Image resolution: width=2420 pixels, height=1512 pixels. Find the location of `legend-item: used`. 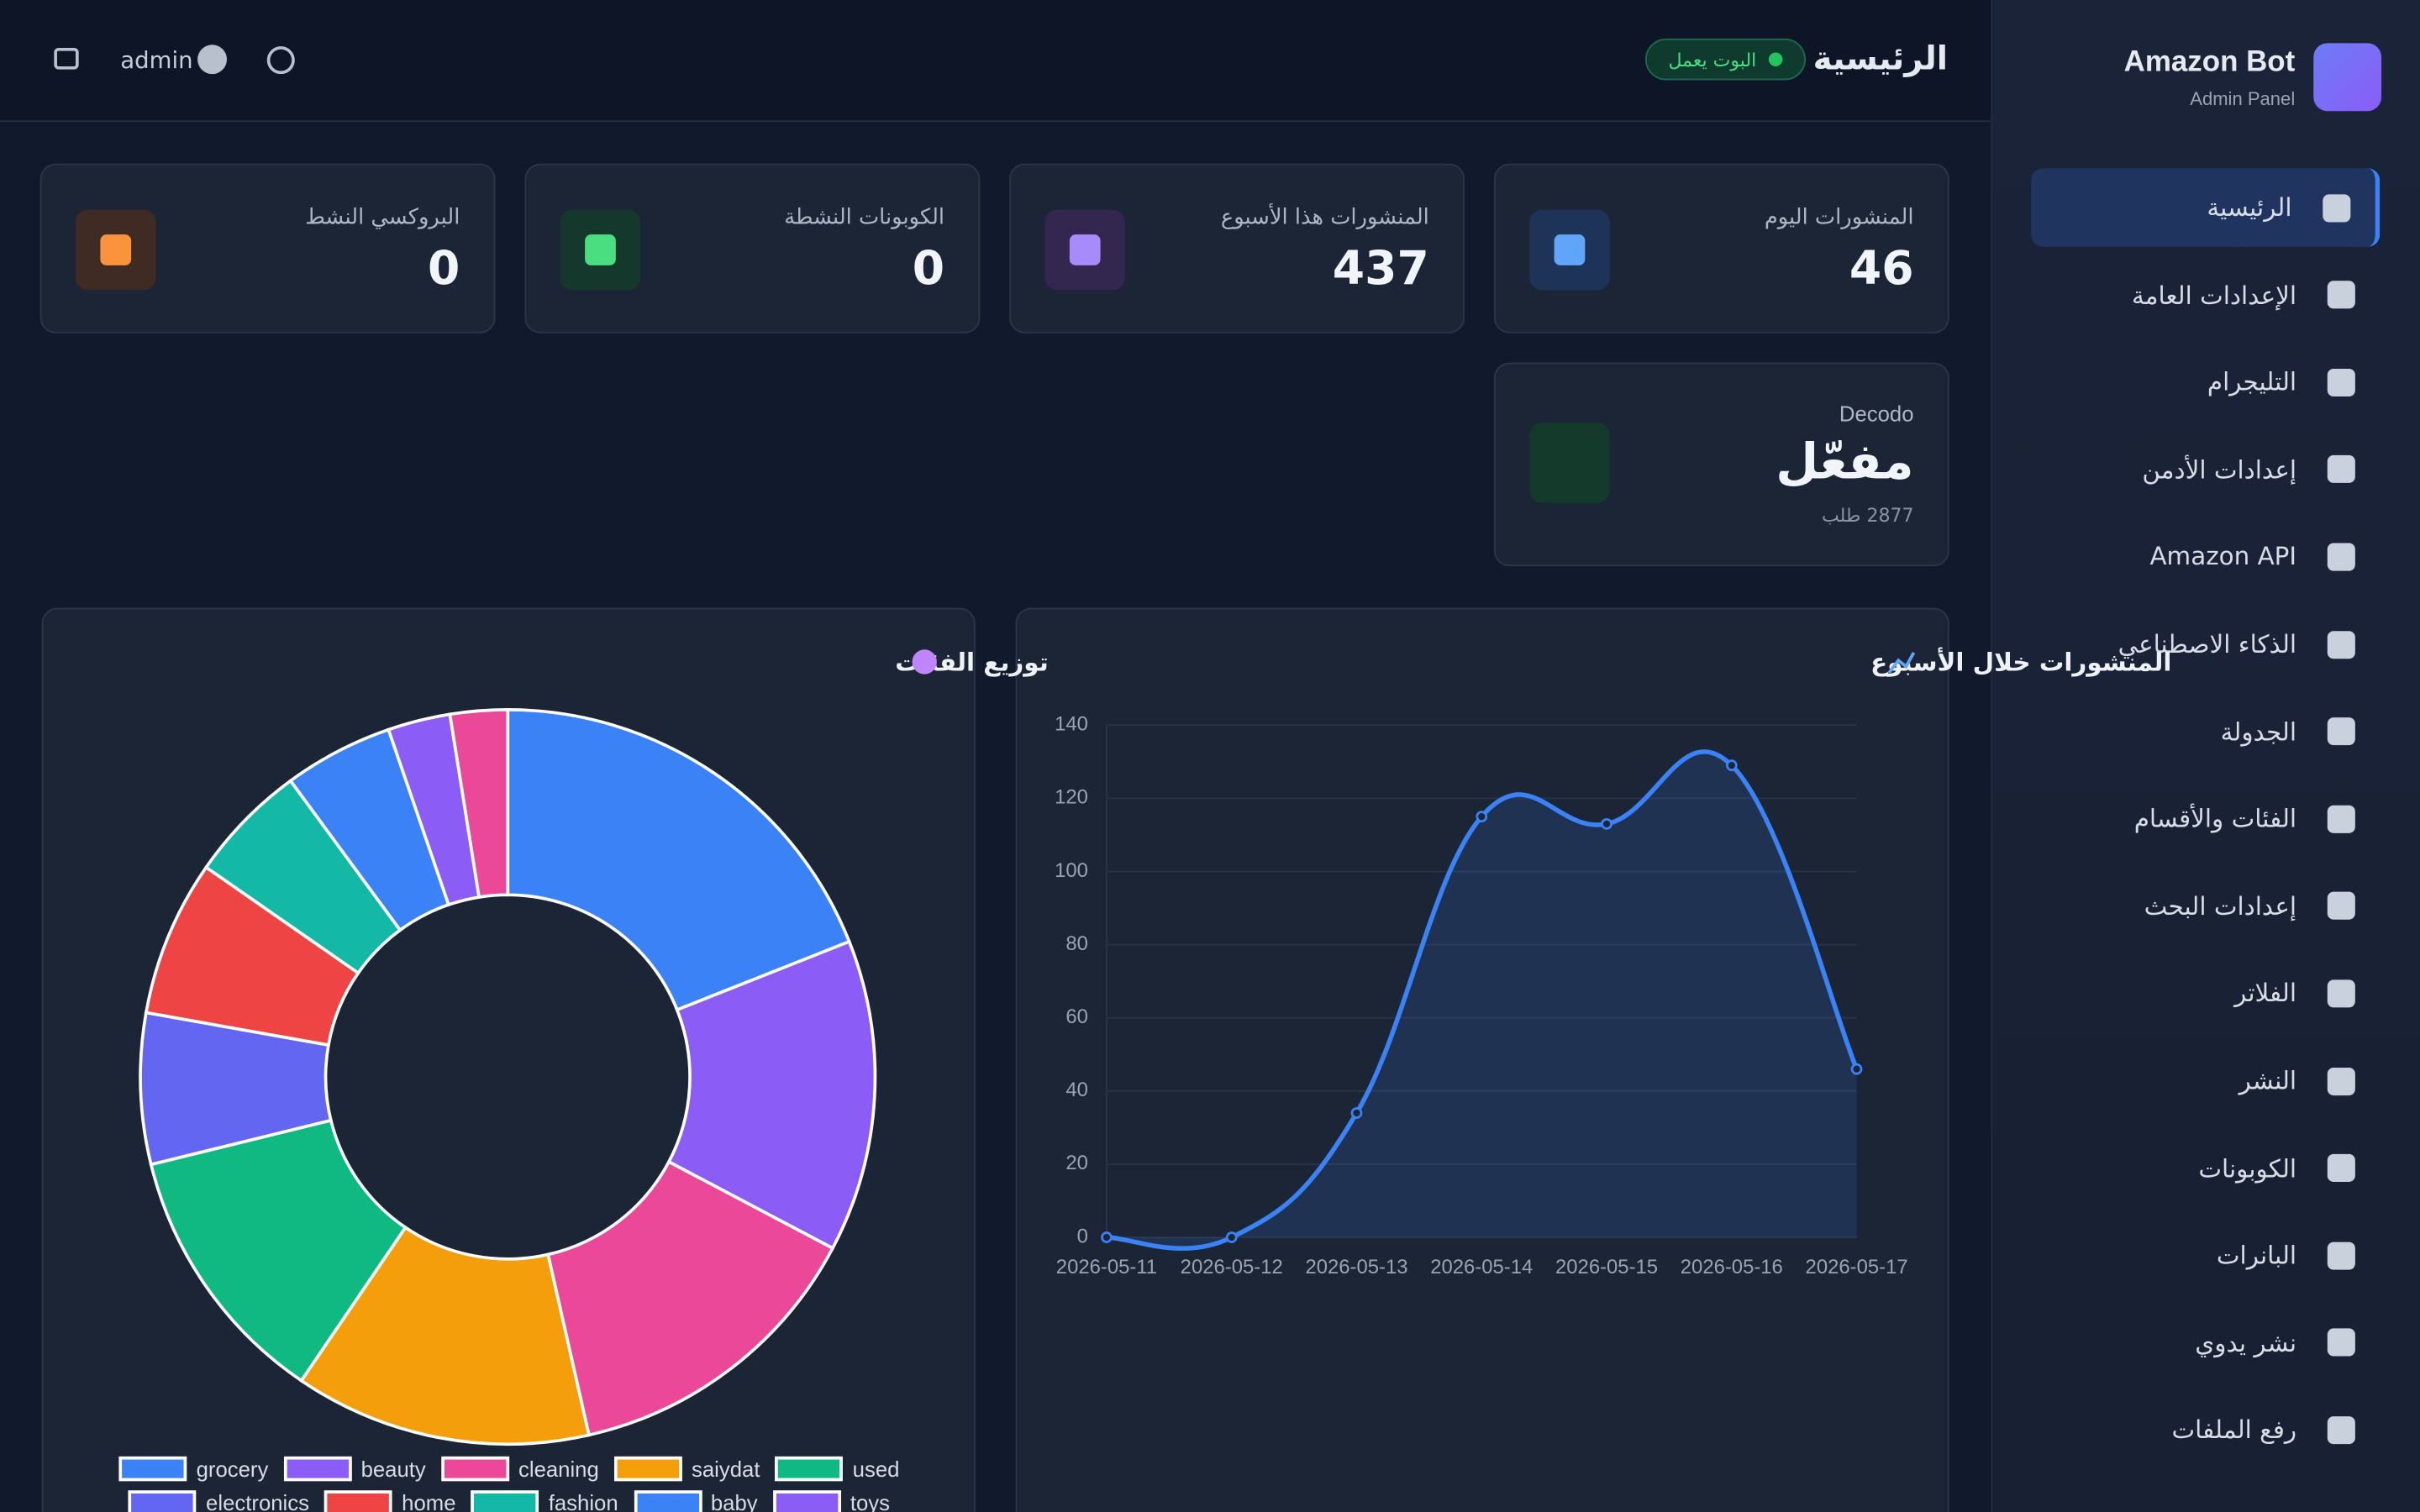

legend-item: used is located at coordinates (838, 1469).